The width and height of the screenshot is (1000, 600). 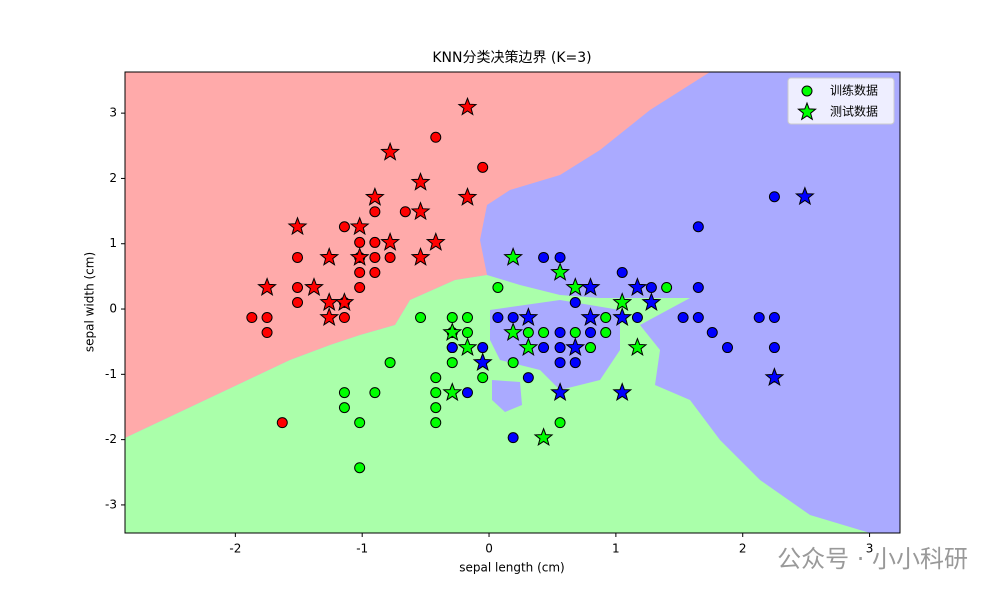 I want to click on region-blue-patch, so click(x=507, y=396).